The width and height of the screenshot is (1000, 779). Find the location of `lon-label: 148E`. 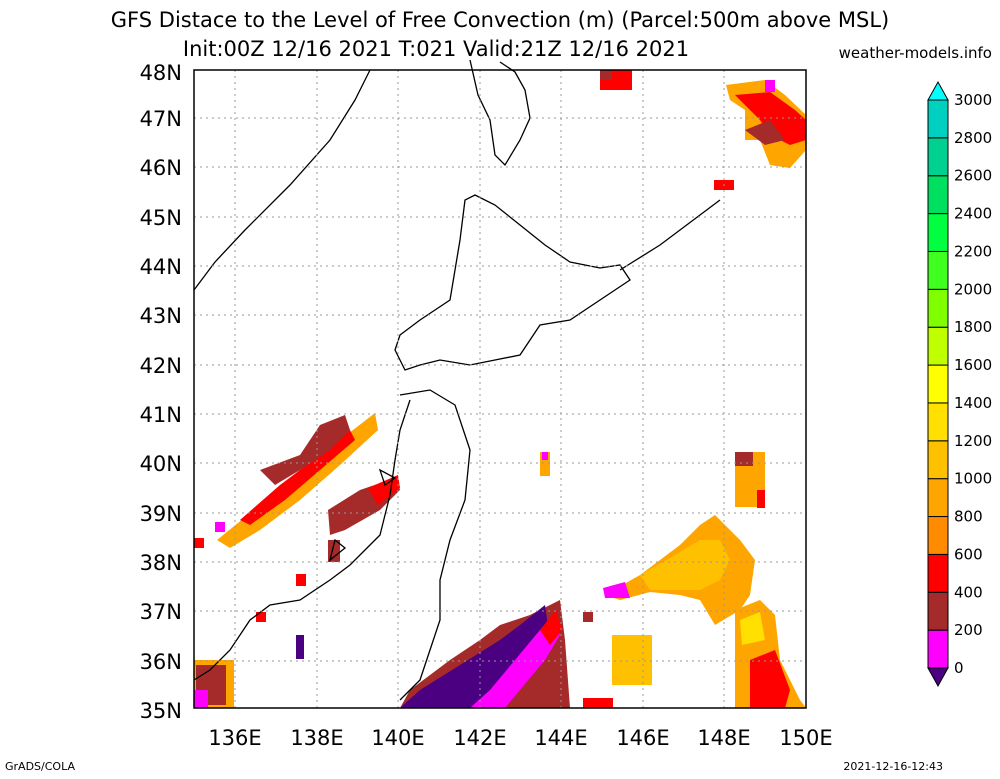

lon-label: 148E is located at coordinates (723, 738).